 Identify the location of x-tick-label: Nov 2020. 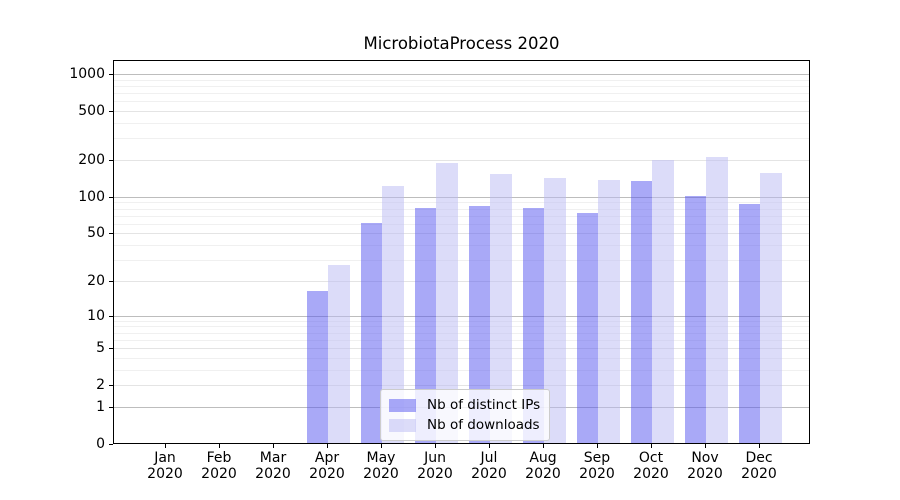
(705, 466).